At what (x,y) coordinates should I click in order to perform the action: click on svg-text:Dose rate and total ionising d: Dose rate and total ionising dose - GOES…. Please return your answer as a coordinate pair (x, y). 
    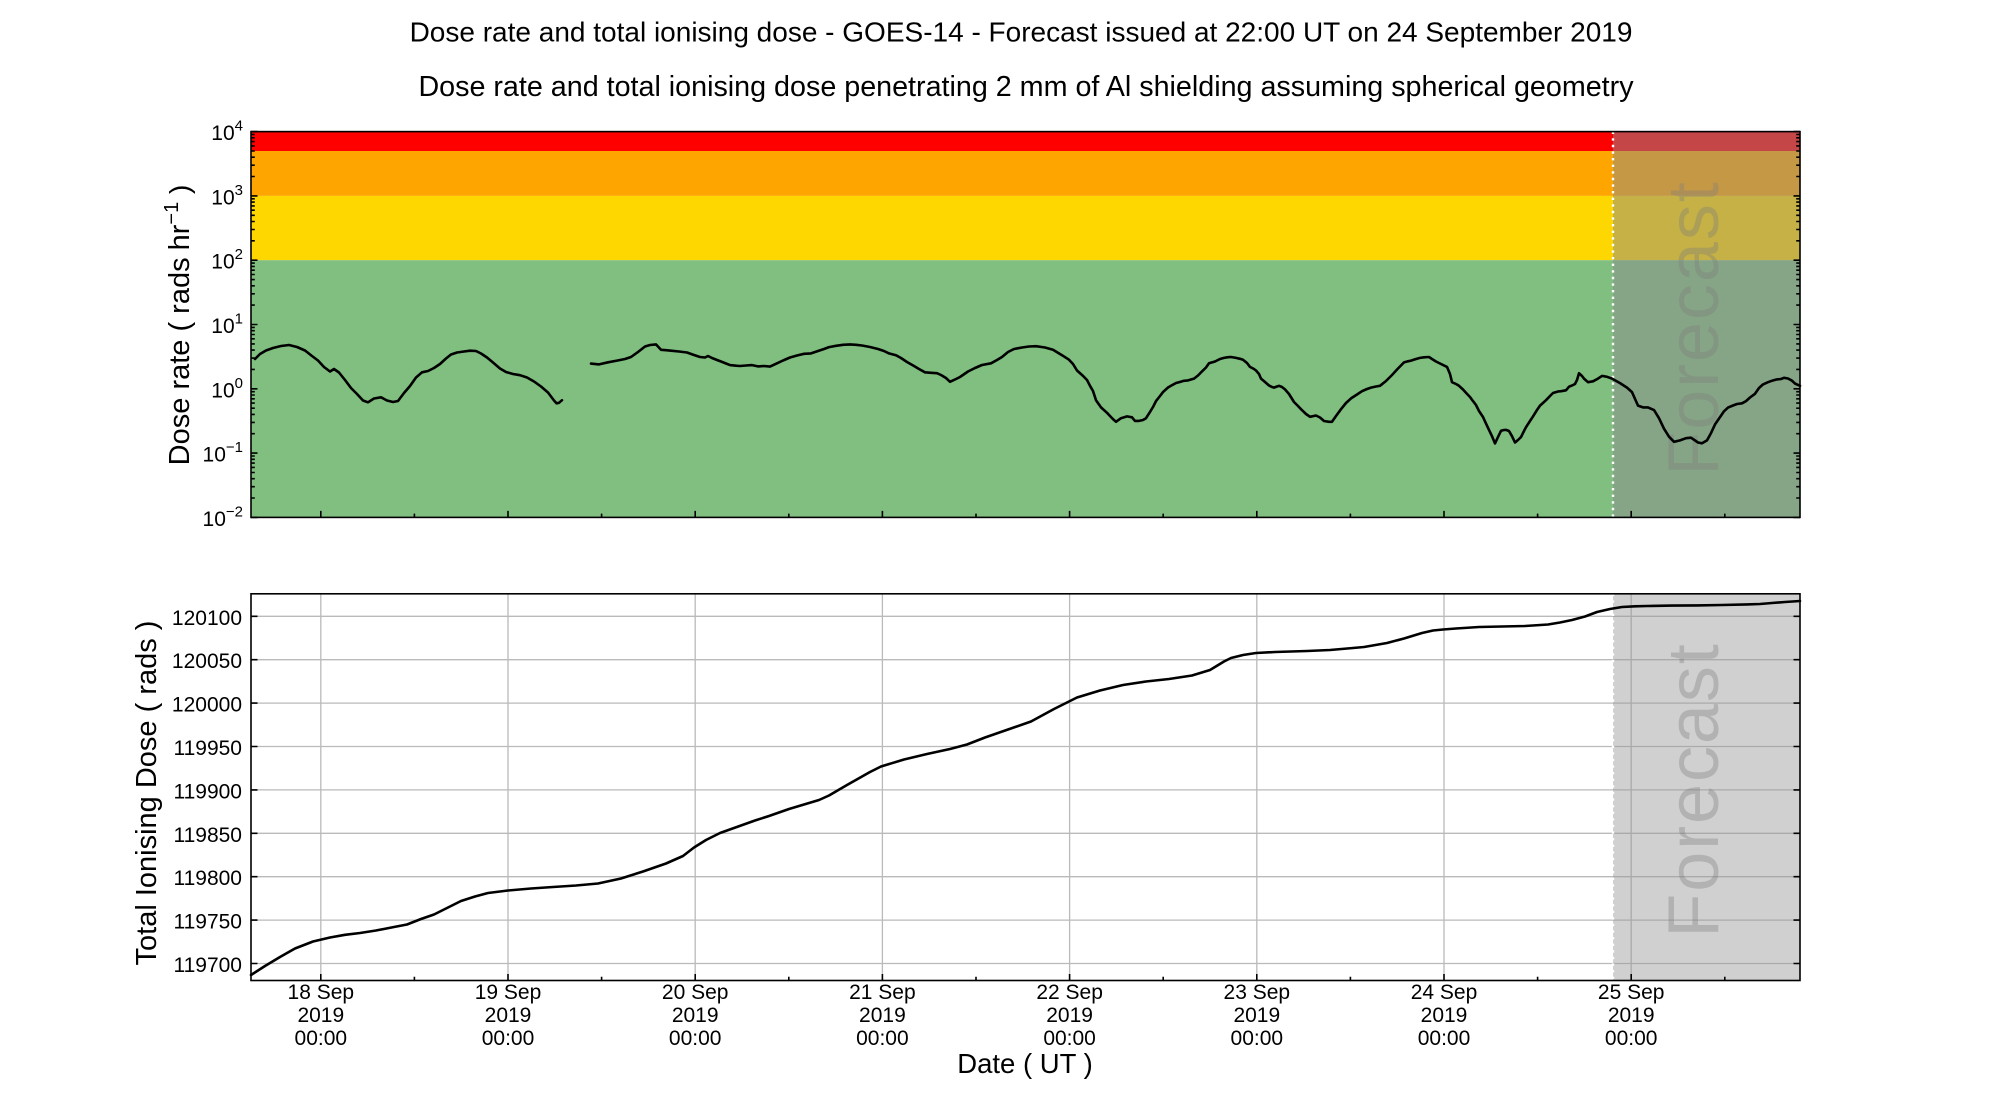
    Looking at the image, I should click on (1021, 32).